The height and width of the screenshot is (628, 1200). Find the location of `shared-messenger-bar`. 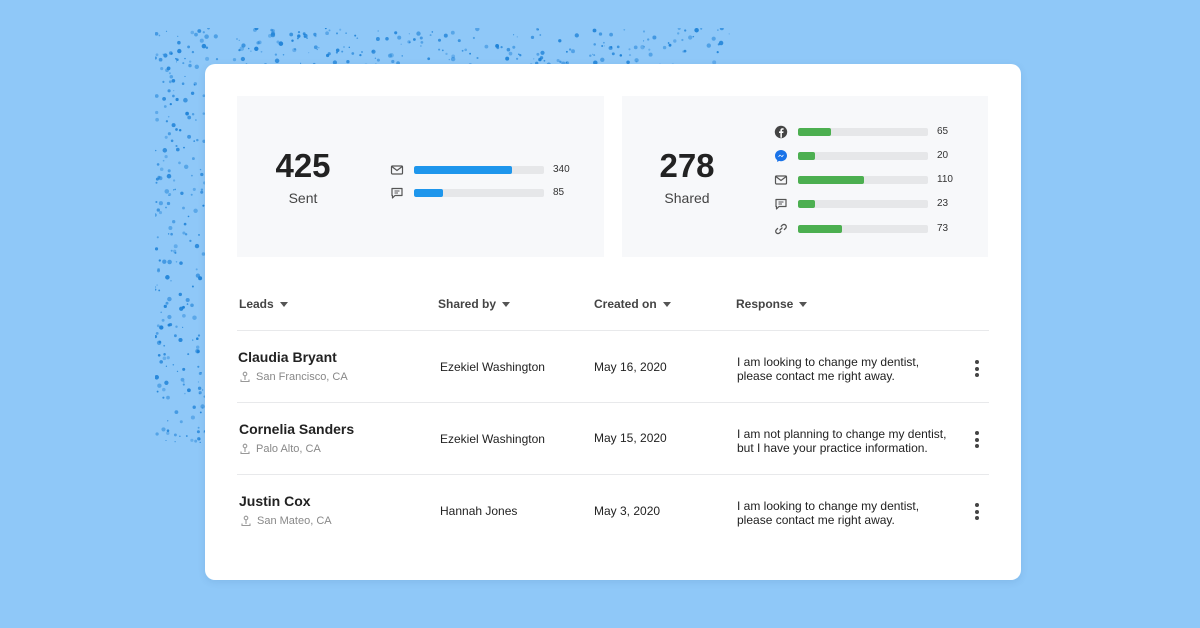

shared-messenger-bar is located at coordinates (863, 156).